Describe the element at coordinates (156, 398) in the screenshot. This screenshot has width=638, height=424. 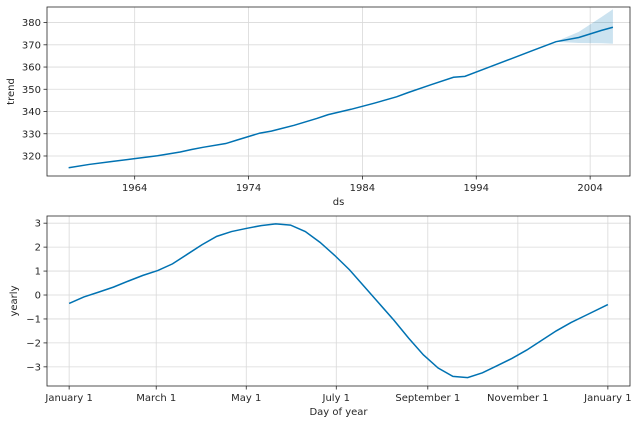
I see `x-tick-label: March 1` at that location.